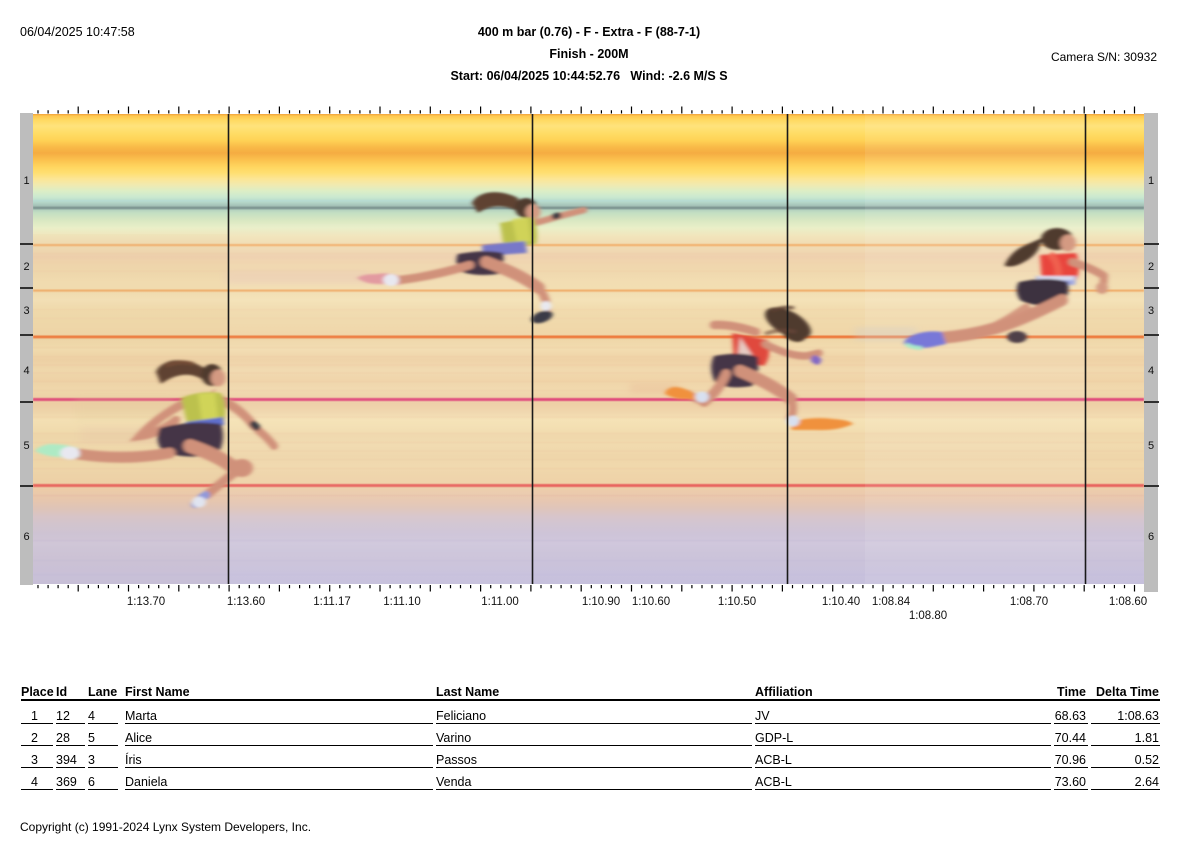 The image size is (1178, 854). Describe the element at coordinates (246, 602) in the screenshot. I see `svg-text: 1:13.60` at that location.